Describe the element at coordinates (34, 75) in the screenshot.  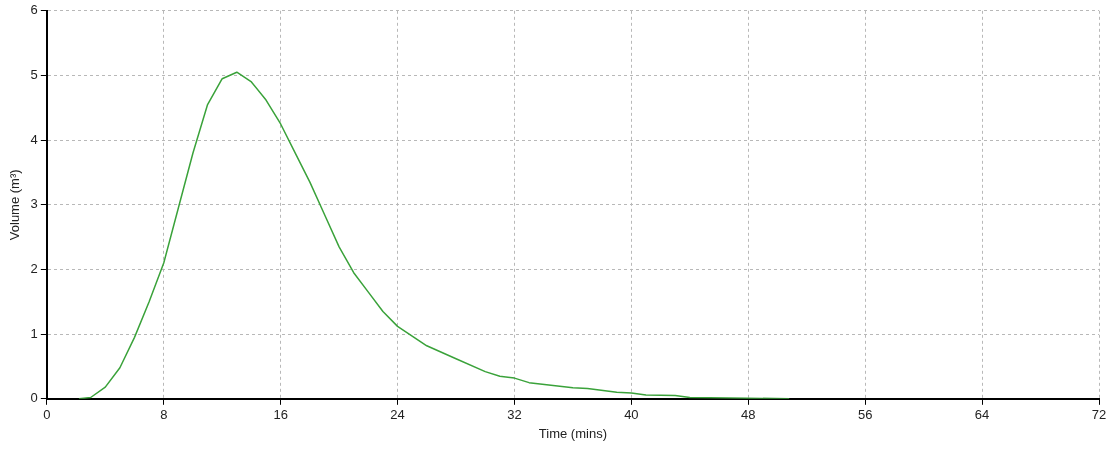
I see `y-tick-label: 5` at that location.